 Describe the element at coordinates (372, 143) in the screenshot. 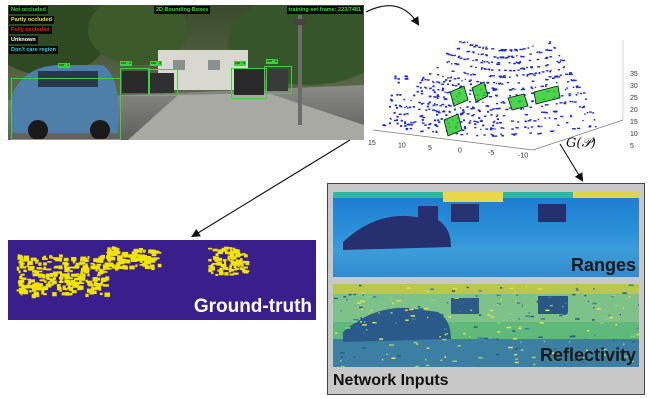

I see `x-tick-label: 15` at that location.